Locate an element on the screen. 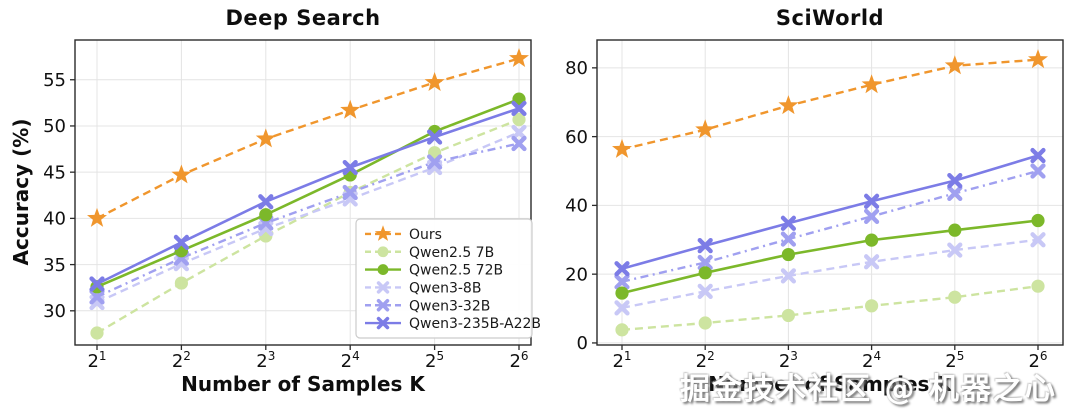 Image resolution: width=1080 pixels, height=415 pixels. y-tick-label: 40 is located at coordinates (54, 219).